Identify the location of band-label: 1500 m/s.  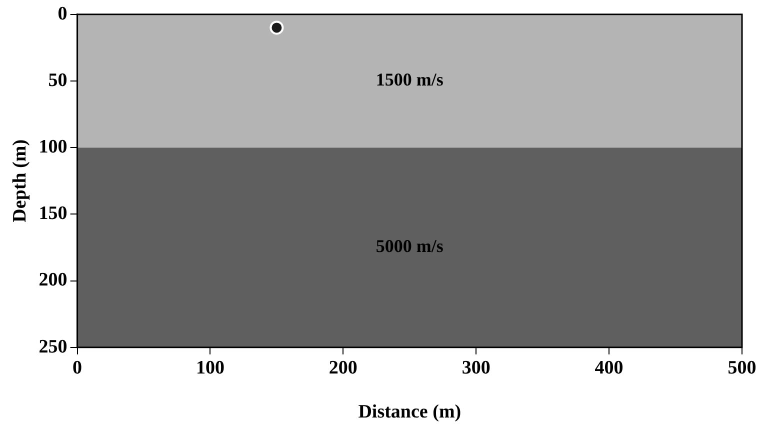
(410, 80).